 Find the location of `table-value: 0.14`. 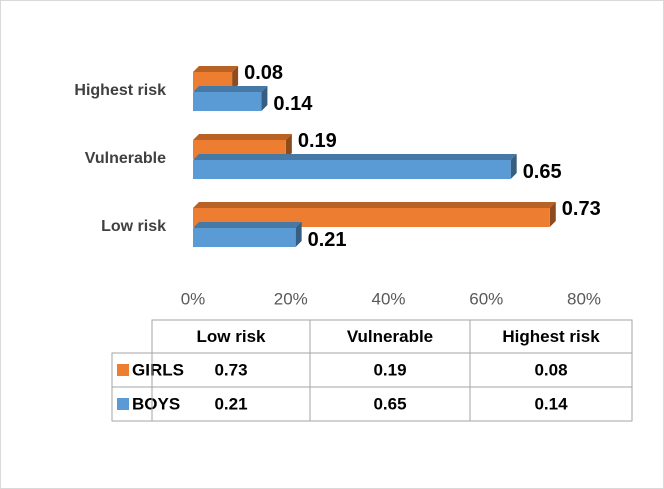

table-value: 0.14 is located at coordinates (551, 403).